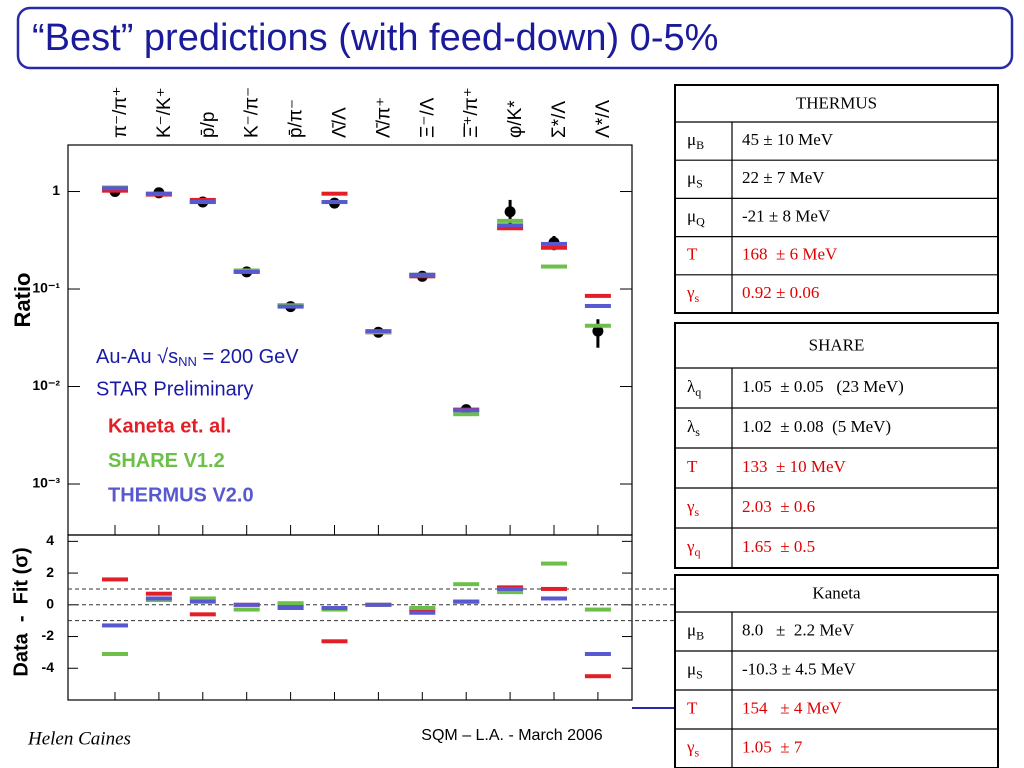 This screenshot has height=768, width=1024. I want to click on category-label: K⁻/π⁻, so click(252, 112).